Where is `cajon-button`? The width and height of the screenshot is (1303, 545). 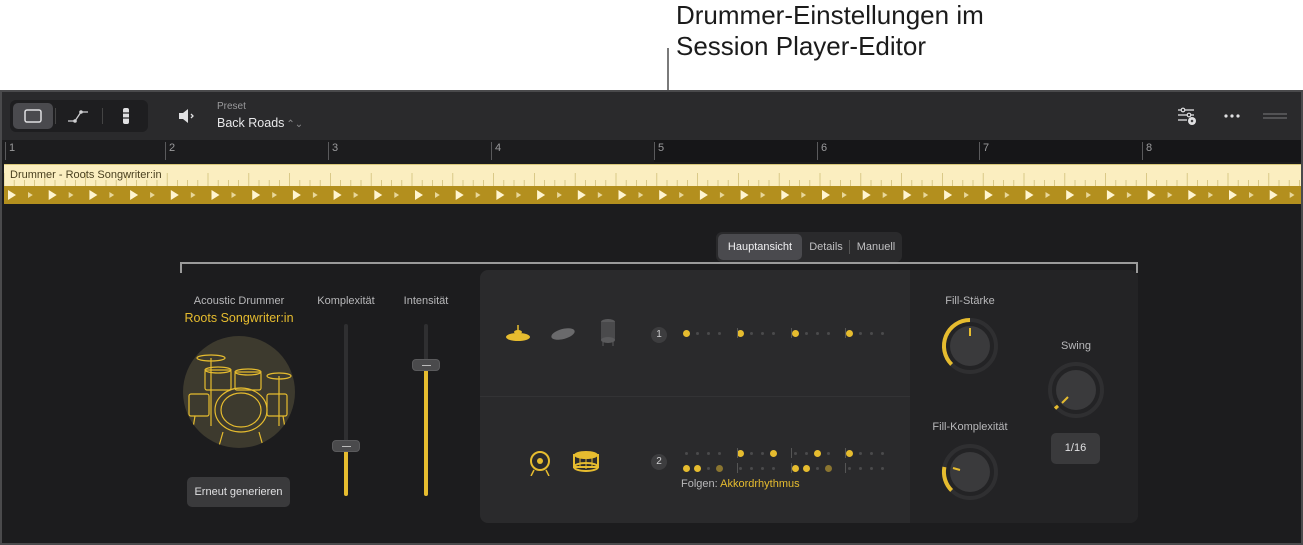 cajon-button is located at coordinates (608, 332).